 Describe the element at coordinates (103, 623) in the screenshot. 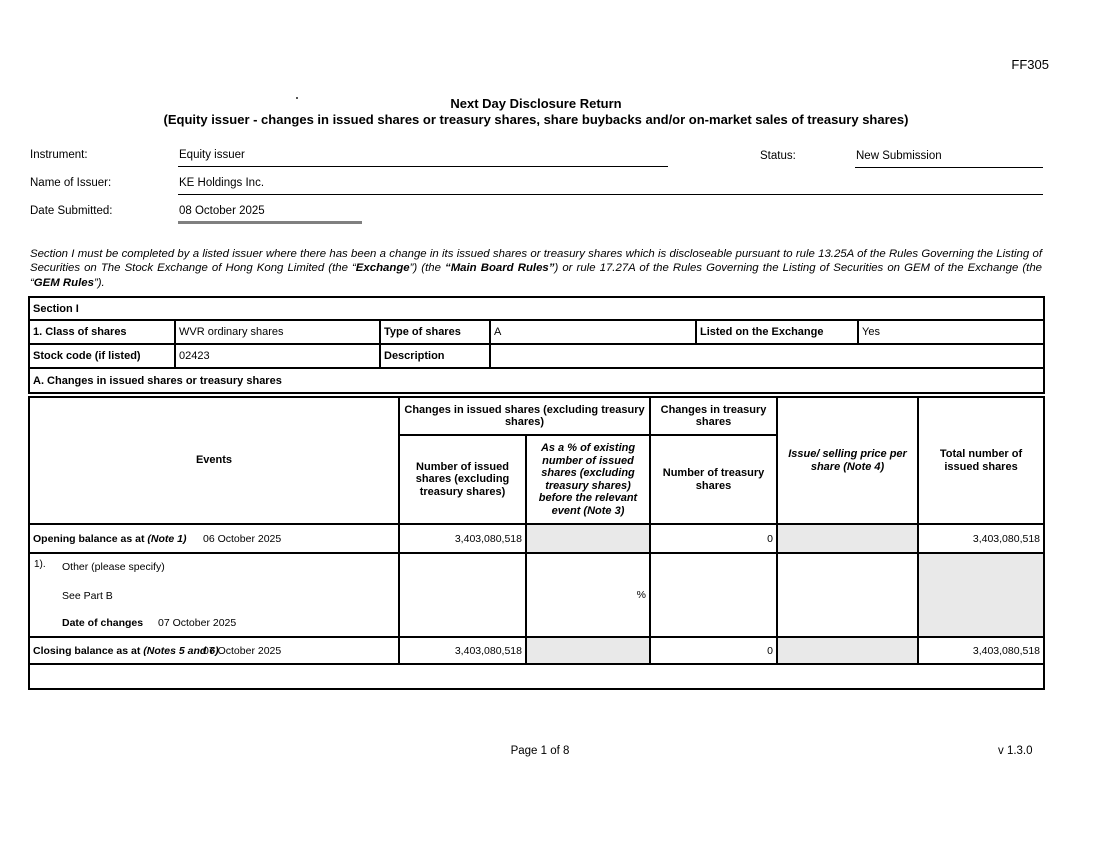

I see `date-of-changes-label: Date of changes` at that location.